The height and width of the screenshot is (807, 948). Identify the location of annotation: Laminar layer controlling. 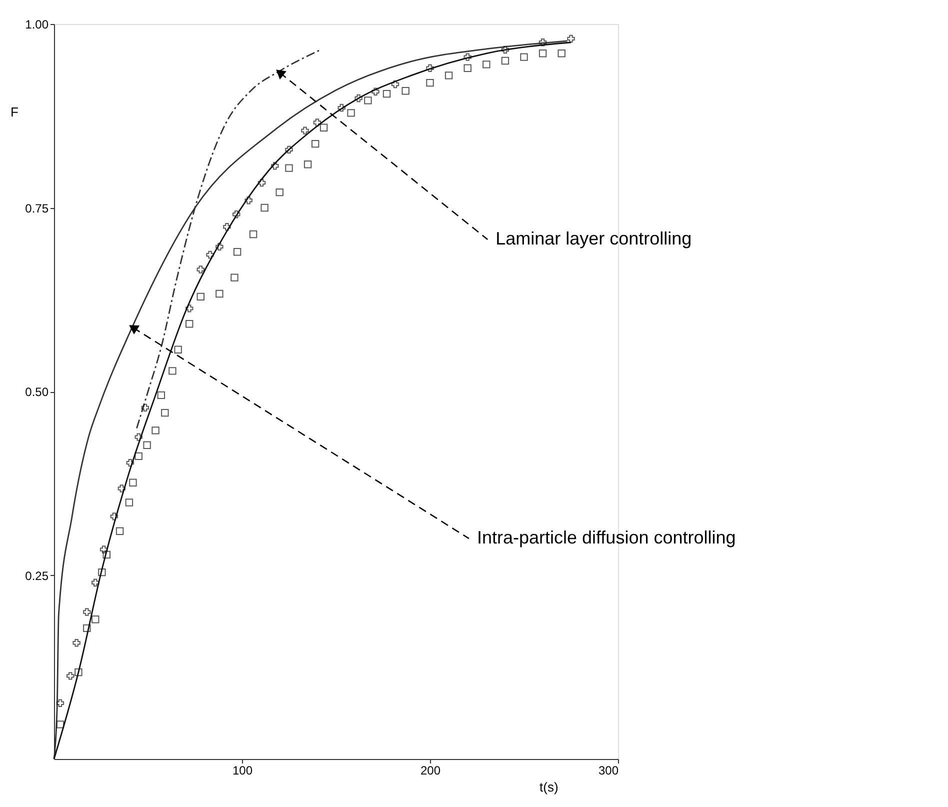
(594, 238).